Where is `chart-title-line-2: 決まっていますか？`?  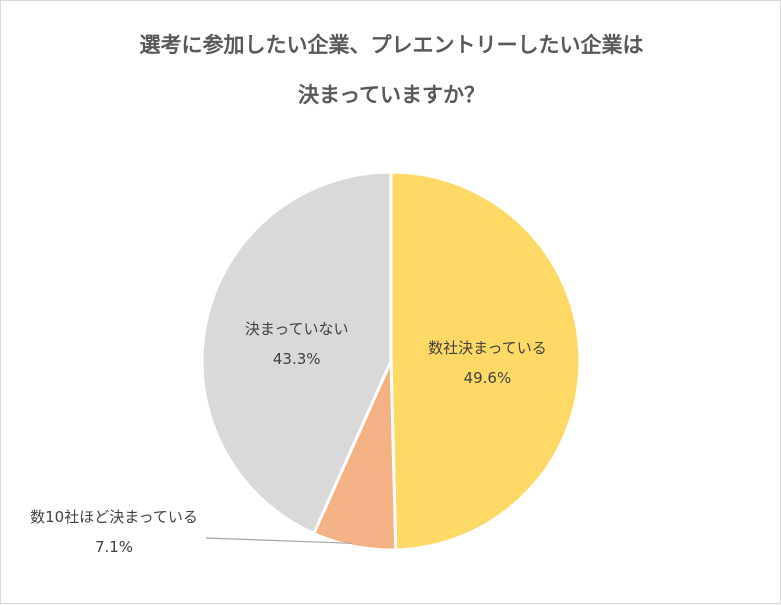
chart-title-line-2: 決まっていますか？ is located at coordinates (391, 95).